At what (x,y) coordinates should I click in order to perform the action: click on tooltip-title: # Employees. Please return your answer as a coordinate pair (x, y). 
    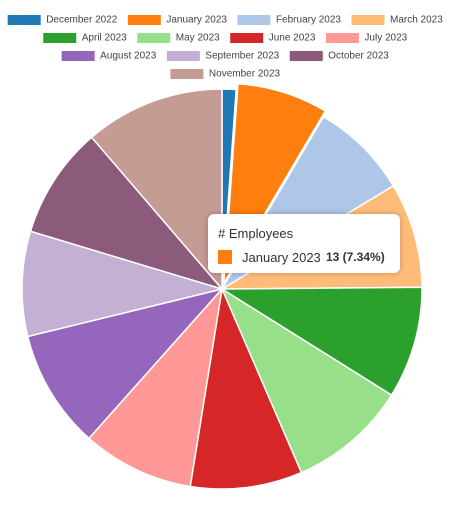
    Looking at the image, I should click on (256, 233).